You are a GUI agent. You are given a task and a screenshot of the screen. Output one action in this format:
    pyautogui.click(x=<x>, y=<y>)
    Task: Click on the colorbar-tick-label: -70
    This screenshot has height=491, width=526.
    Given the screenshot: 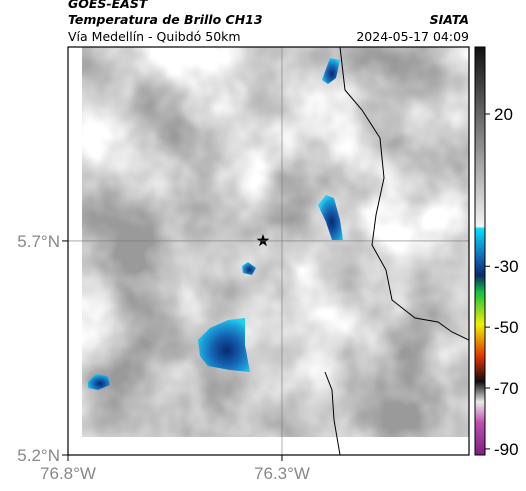 What is the action you would take?
    pyautogui.click(x=506, y=388)
    